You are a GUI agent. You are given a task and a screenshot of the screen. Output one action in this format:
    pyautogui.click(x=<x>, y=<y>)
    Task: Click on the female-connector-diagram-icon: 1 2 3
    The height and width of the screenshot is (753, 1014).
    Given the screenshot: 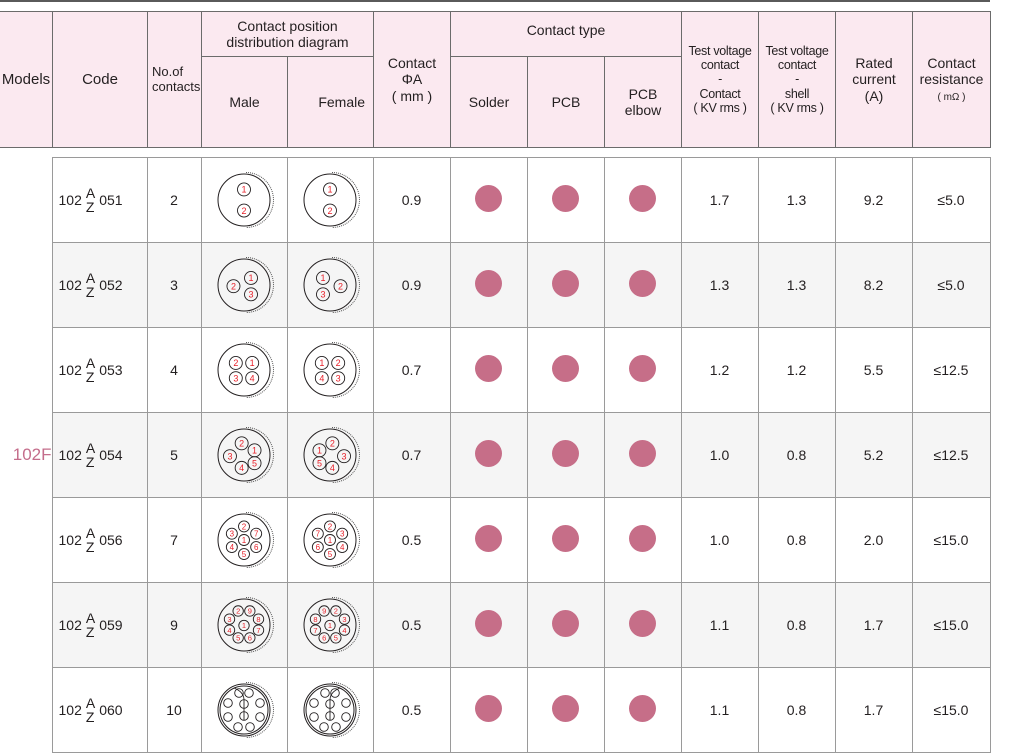 What is the action you would take?
    pyautogui.click(x=331, y=285)
    